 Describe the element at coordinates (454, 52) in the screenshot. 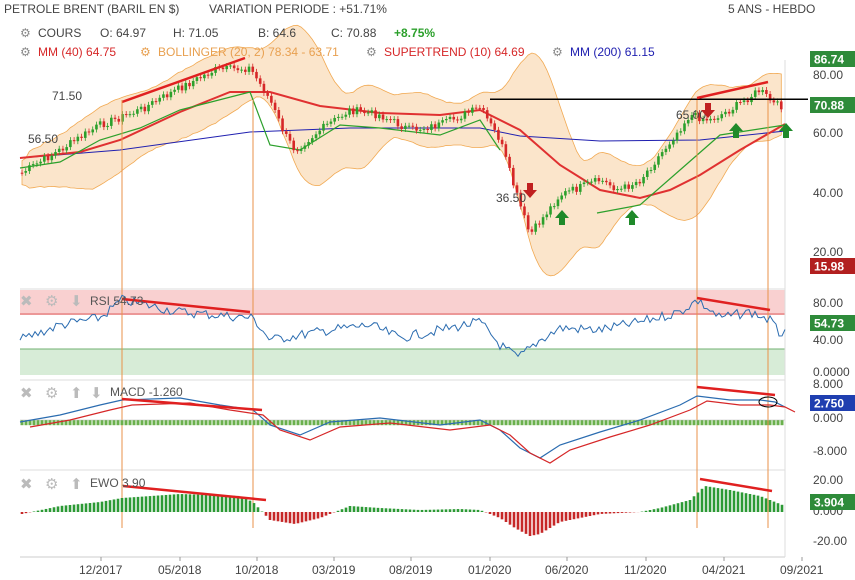

I see `supertrend-legend: SUPERTREND (10) 64.69` at that location.